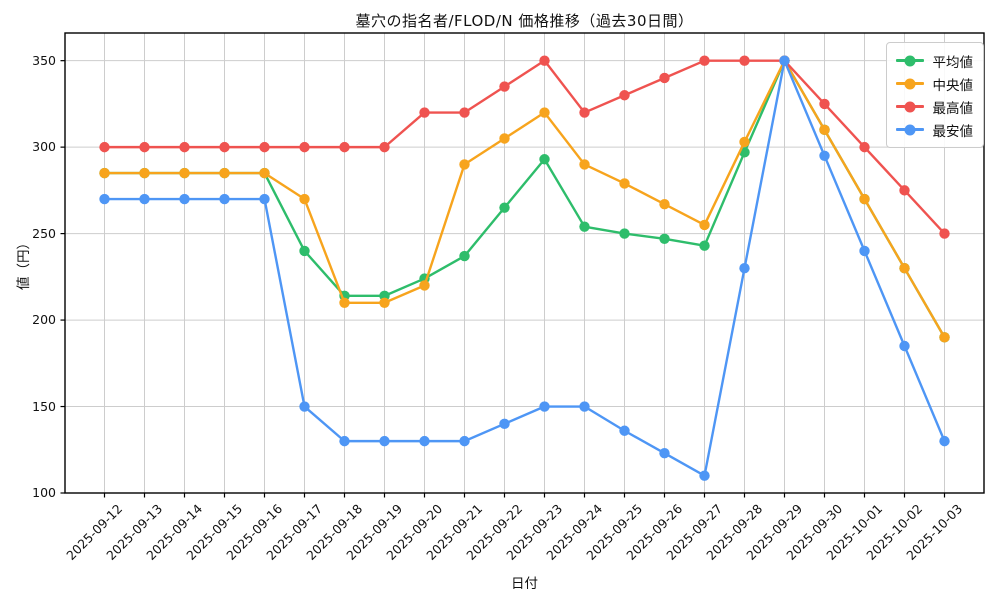 The height and width of the screenshot is (600, 1000). What do you see at coordinates (24, 263) in the screenshot?
I see `y-axis-label: 値（円）` at bounding box center [24, 263].